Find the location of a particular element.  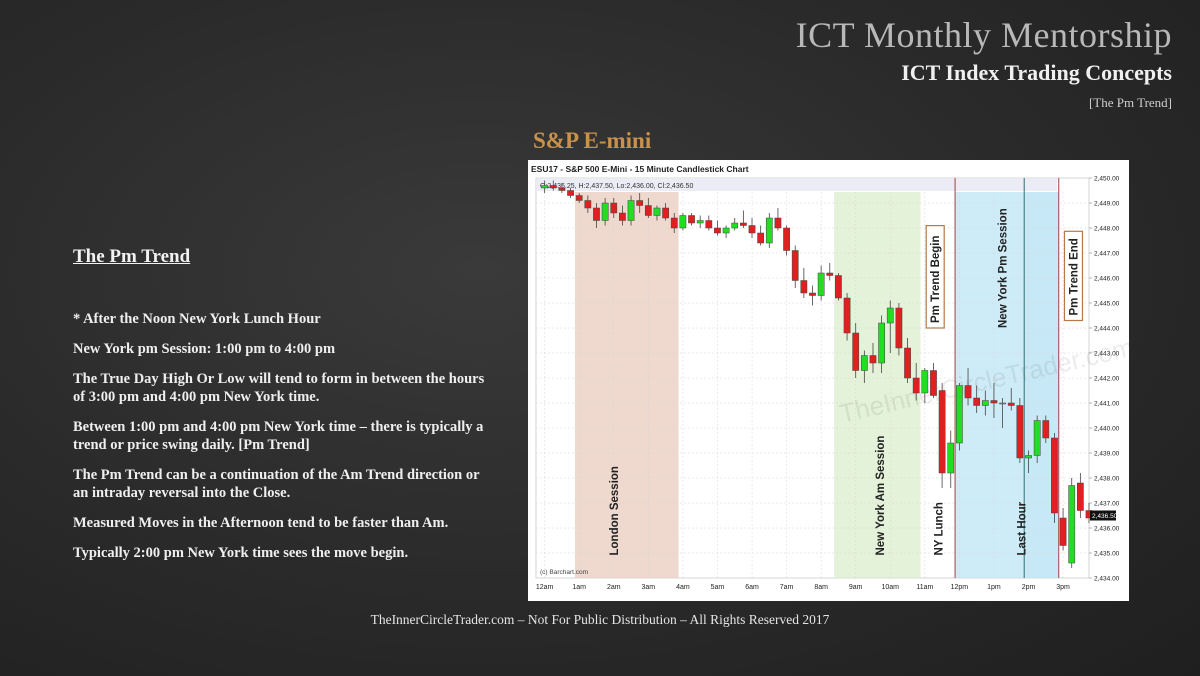

y-tick-label: 2,435.00 is located at coordinates (1107, 554).